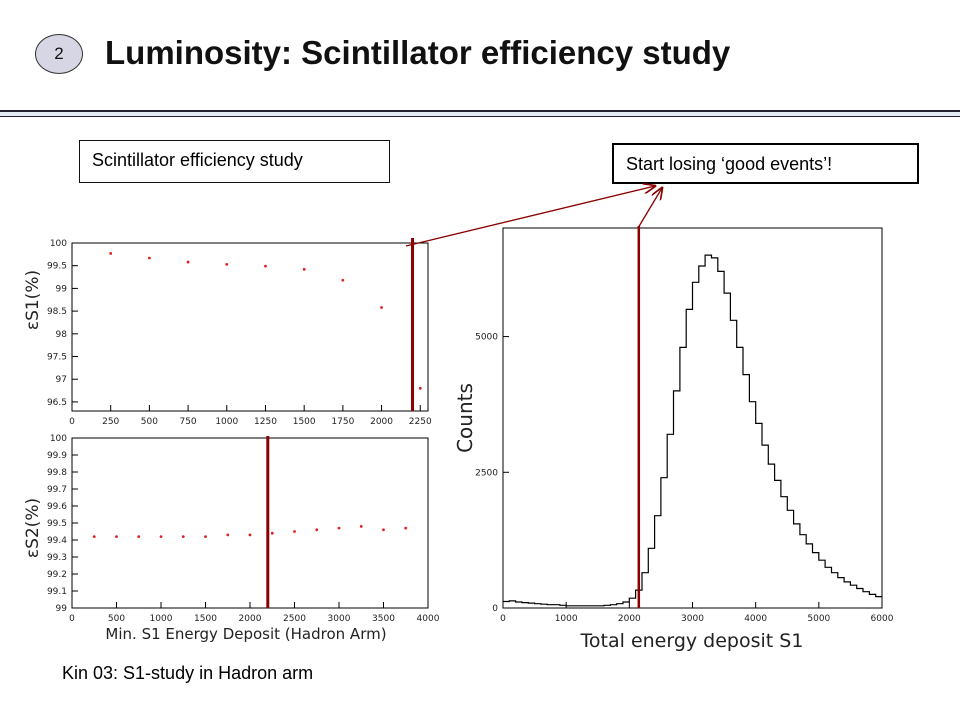 The image size is (960, 720). I want to click on y-axis-label: εS2(%), so click(33, 528).